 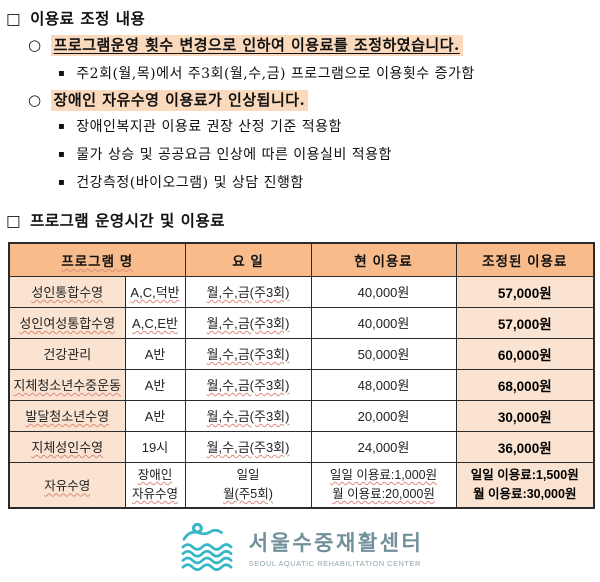 What do you see at coordinates (155, 485) in the screenshot?
I see `cell-class: 장애인 자유수영` at bounding box center [155, 485].